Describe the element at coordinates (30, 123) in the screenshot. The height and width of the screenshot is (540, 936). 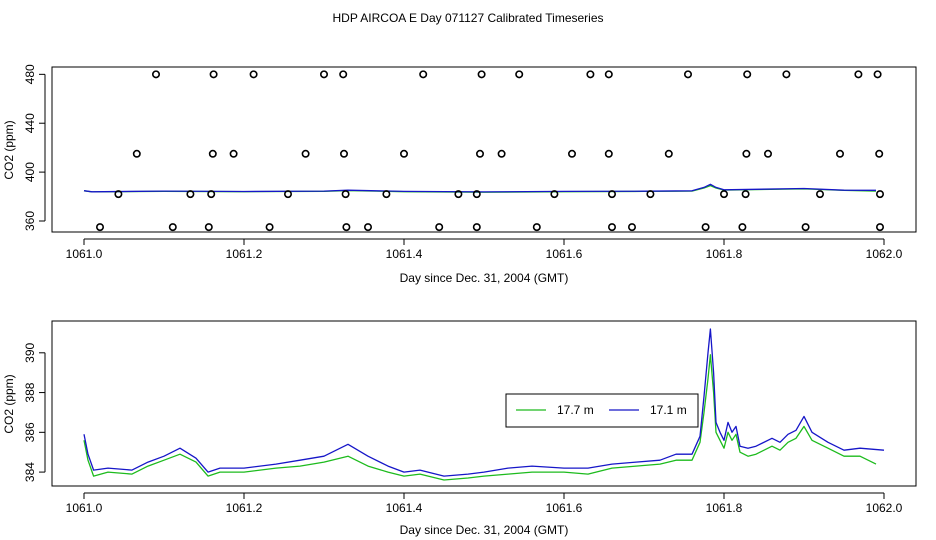
I see `y-tick-label: 440` at that location.